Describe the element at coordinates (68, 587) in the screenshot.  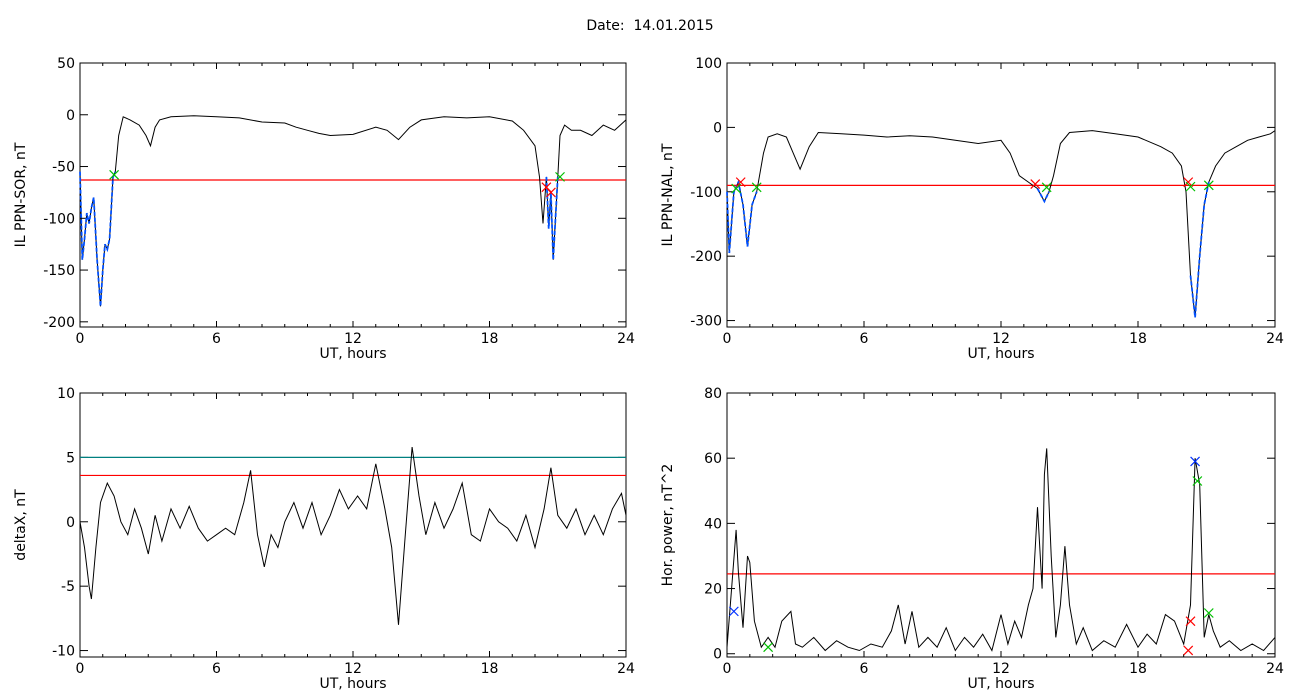
I see `y-tick-label: -5` at that location.